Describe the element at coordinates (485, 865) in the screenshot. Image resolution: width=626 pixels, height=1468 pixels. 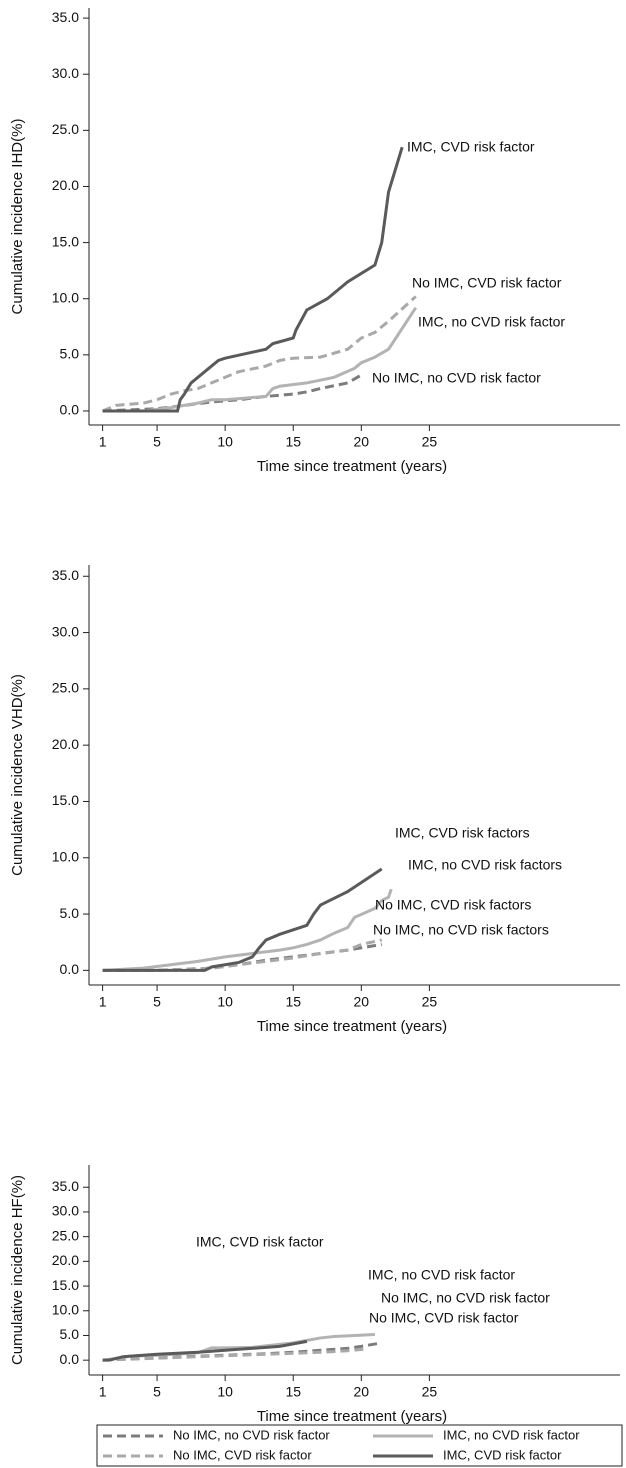
I see `annotation: IMC, no CVD risk factors` at that location.